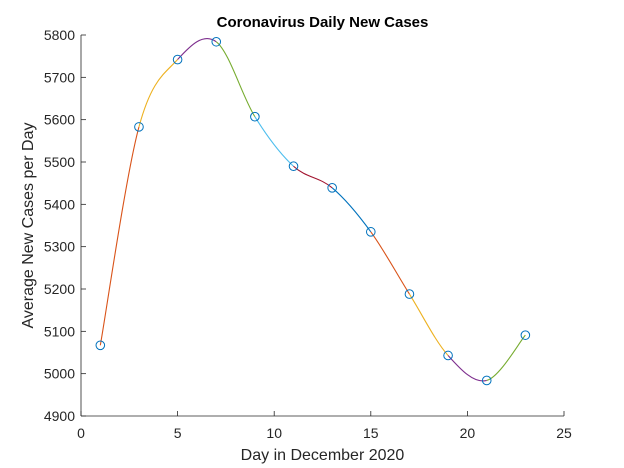 The image size is (624, 468). Describe the element at coordinates (59, 162) in the screenshot. I see `y-tick-label: 5500` at that location.